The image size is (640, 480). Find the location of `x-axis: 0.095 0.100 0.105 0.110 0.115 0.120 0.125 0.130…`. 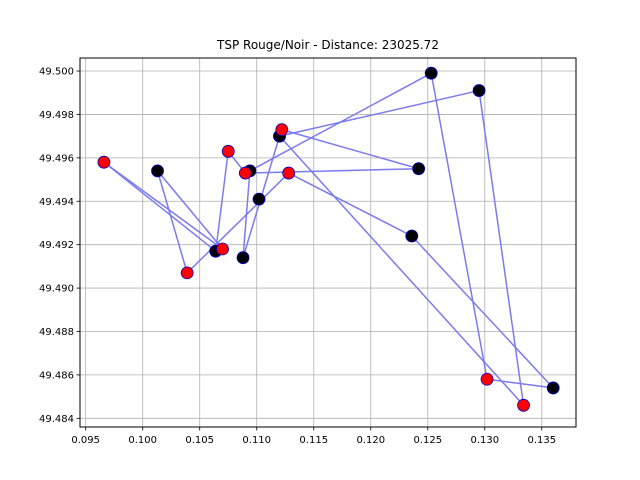

x-axis: 0.095 0.100 0.105 0.110 0.115 0.120 0.125 0.130… is located at coordinates (313, 436).